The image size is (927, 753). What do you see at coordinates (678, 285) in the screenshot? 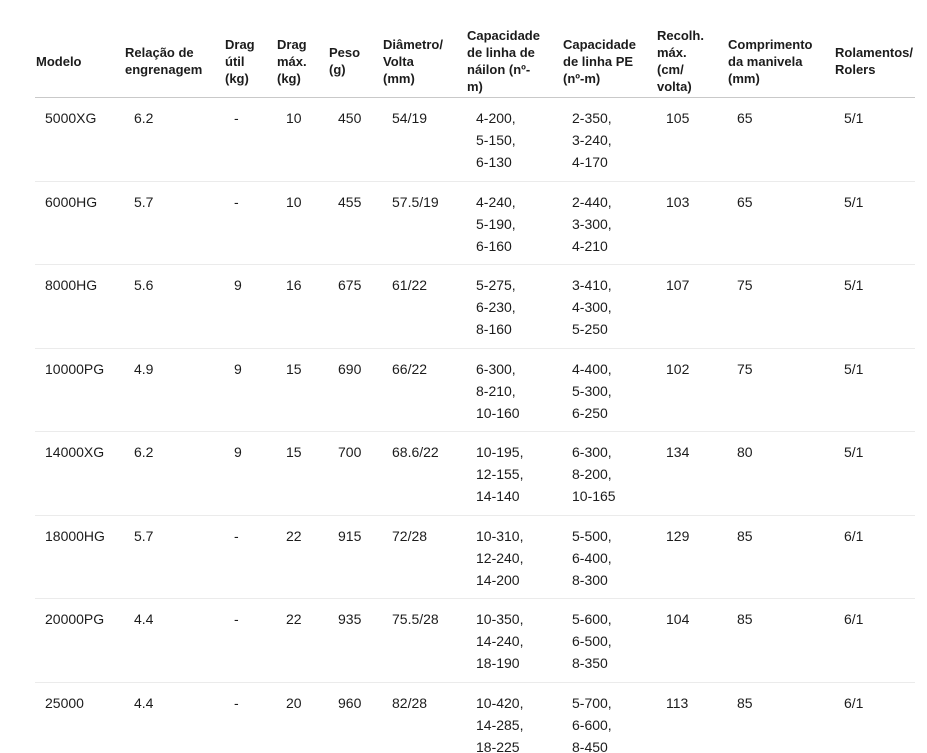
I see `cell-max-retrieve: 107` at bounding box center [678, 285].